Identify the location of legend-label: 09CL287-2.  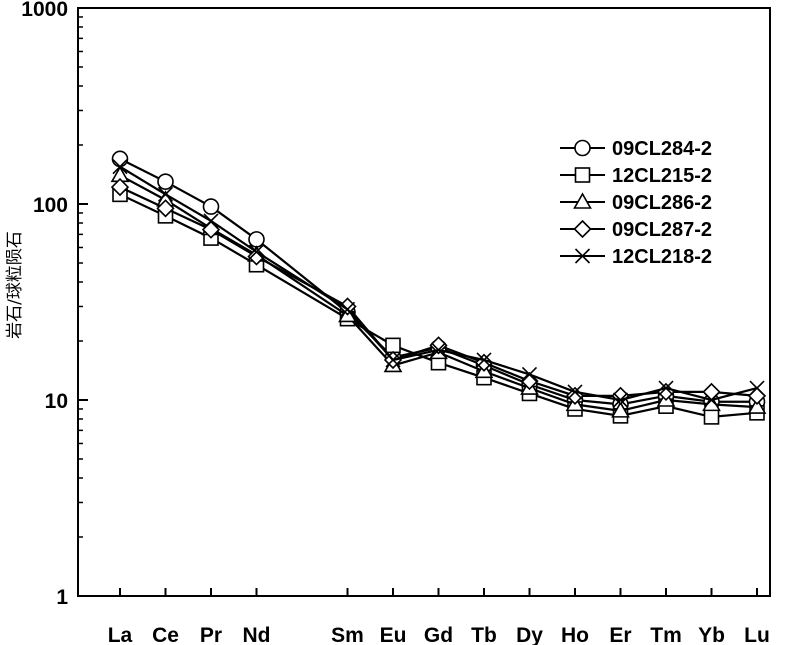
(662, 230).